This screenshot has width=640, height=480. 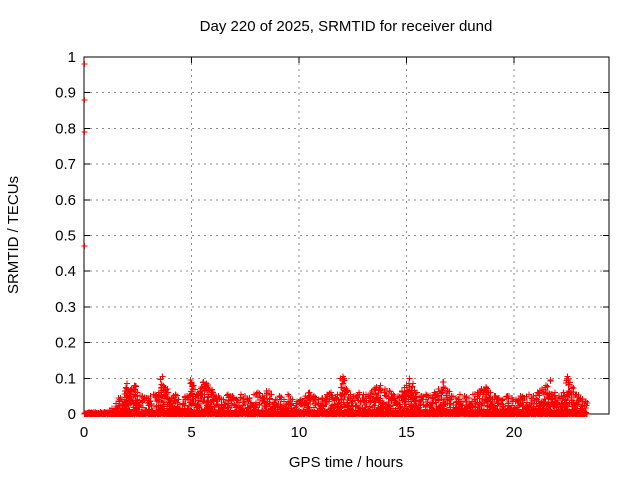 I want to click on y-tick-label: 0.5, so click(x=65, y=236).